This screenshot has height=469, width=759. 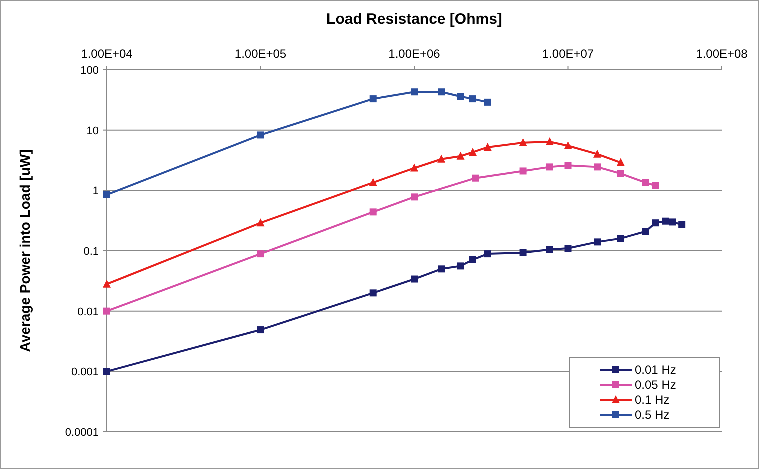 I want to click on y-tick-label: 100, so click(x=89, y=71).